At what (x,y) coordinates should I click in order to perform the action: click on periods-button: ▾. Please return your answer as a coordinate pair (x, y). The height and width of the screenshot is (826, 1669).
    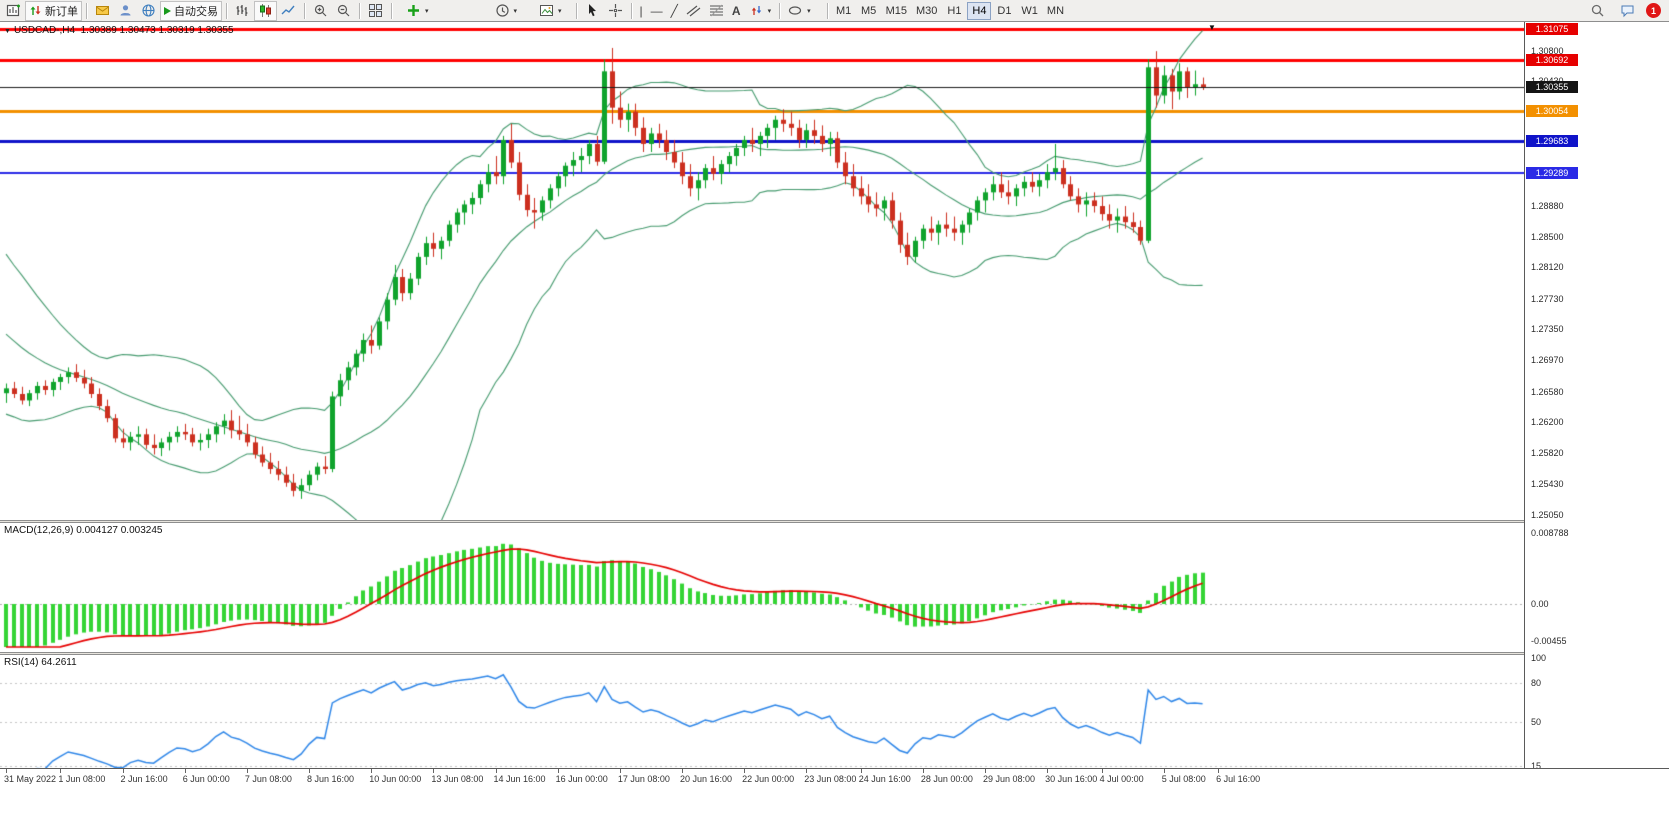
    Looking at the image, I should click on (506, 11).